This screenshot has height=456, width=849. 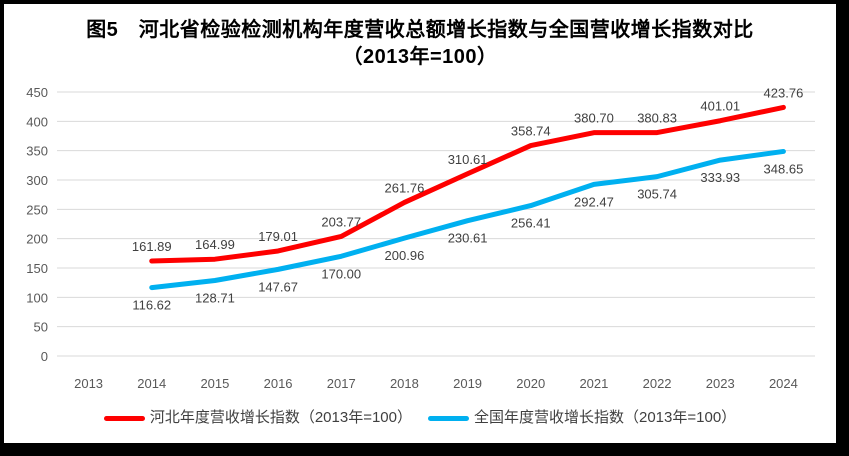 I want to click on data-label: 261.76, so click(x=405, y=187).